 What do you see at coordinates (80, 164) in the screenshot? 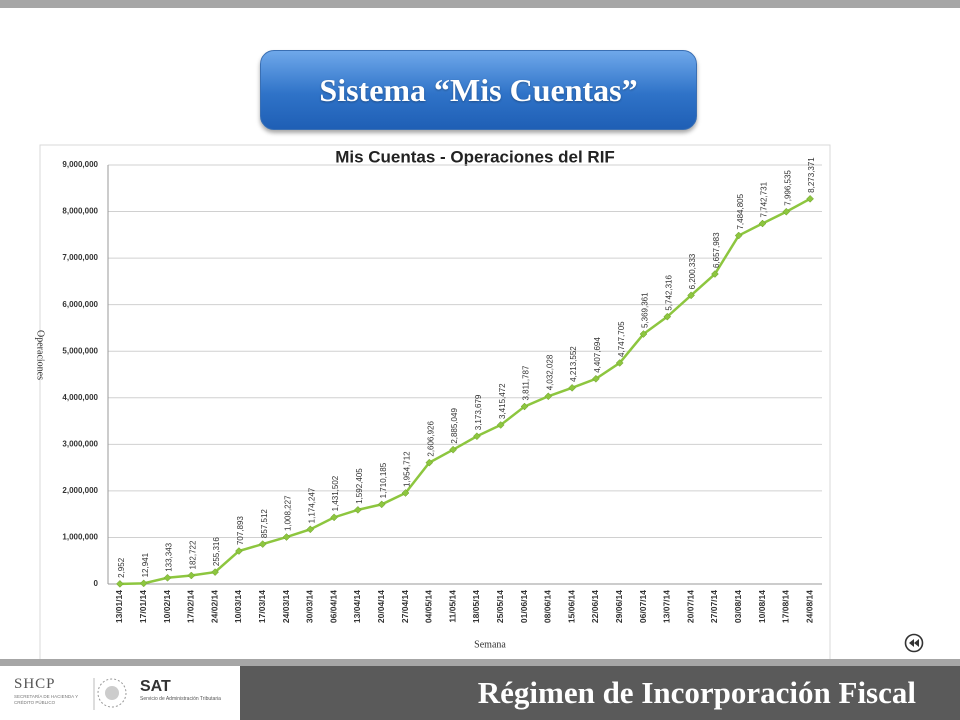
I see `y-tick-label: 9,000,000` at bounding box center [80, 164].